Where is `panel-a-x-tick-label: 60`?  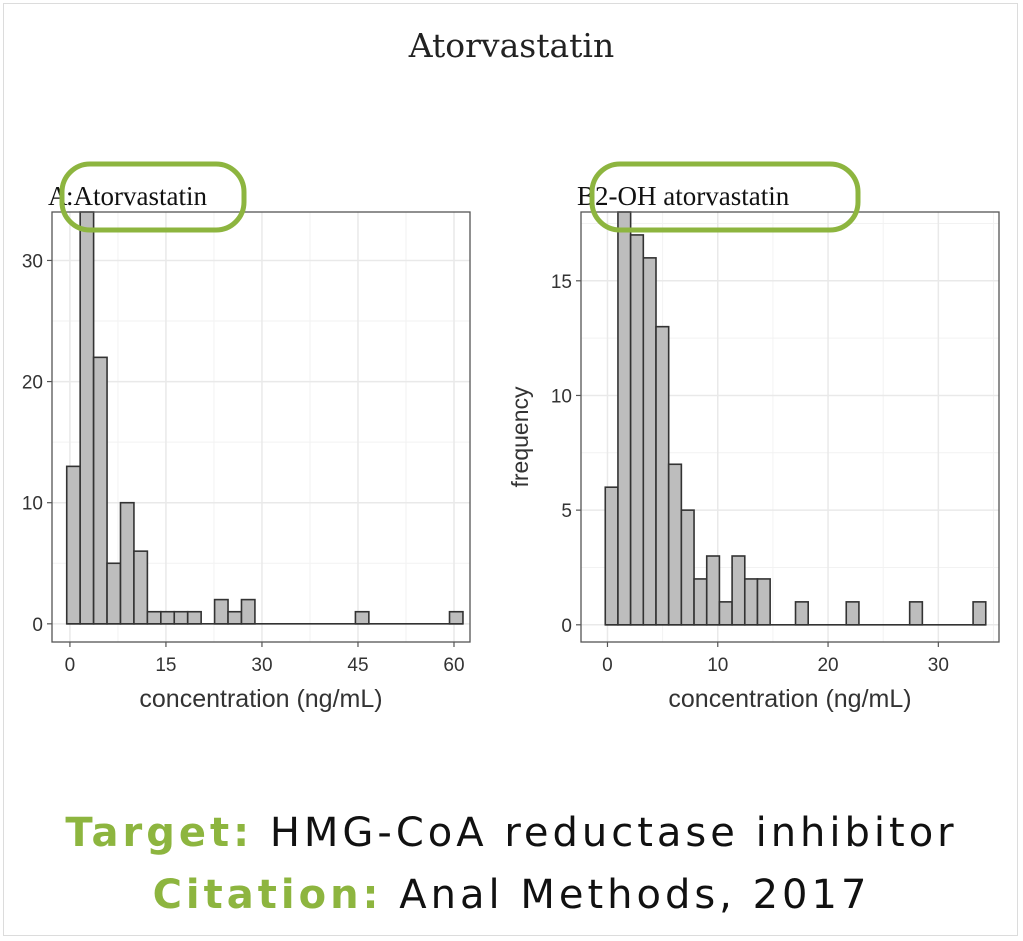
panel-a-x-tick-label: 60 is located at coordinates (453, 665).